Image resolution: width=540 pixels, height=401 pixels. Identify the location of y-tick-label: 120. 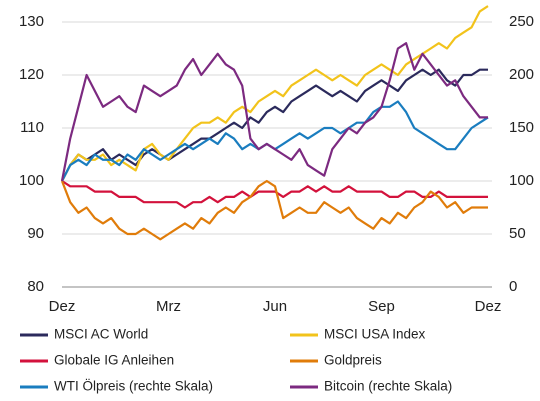
(31, 74).